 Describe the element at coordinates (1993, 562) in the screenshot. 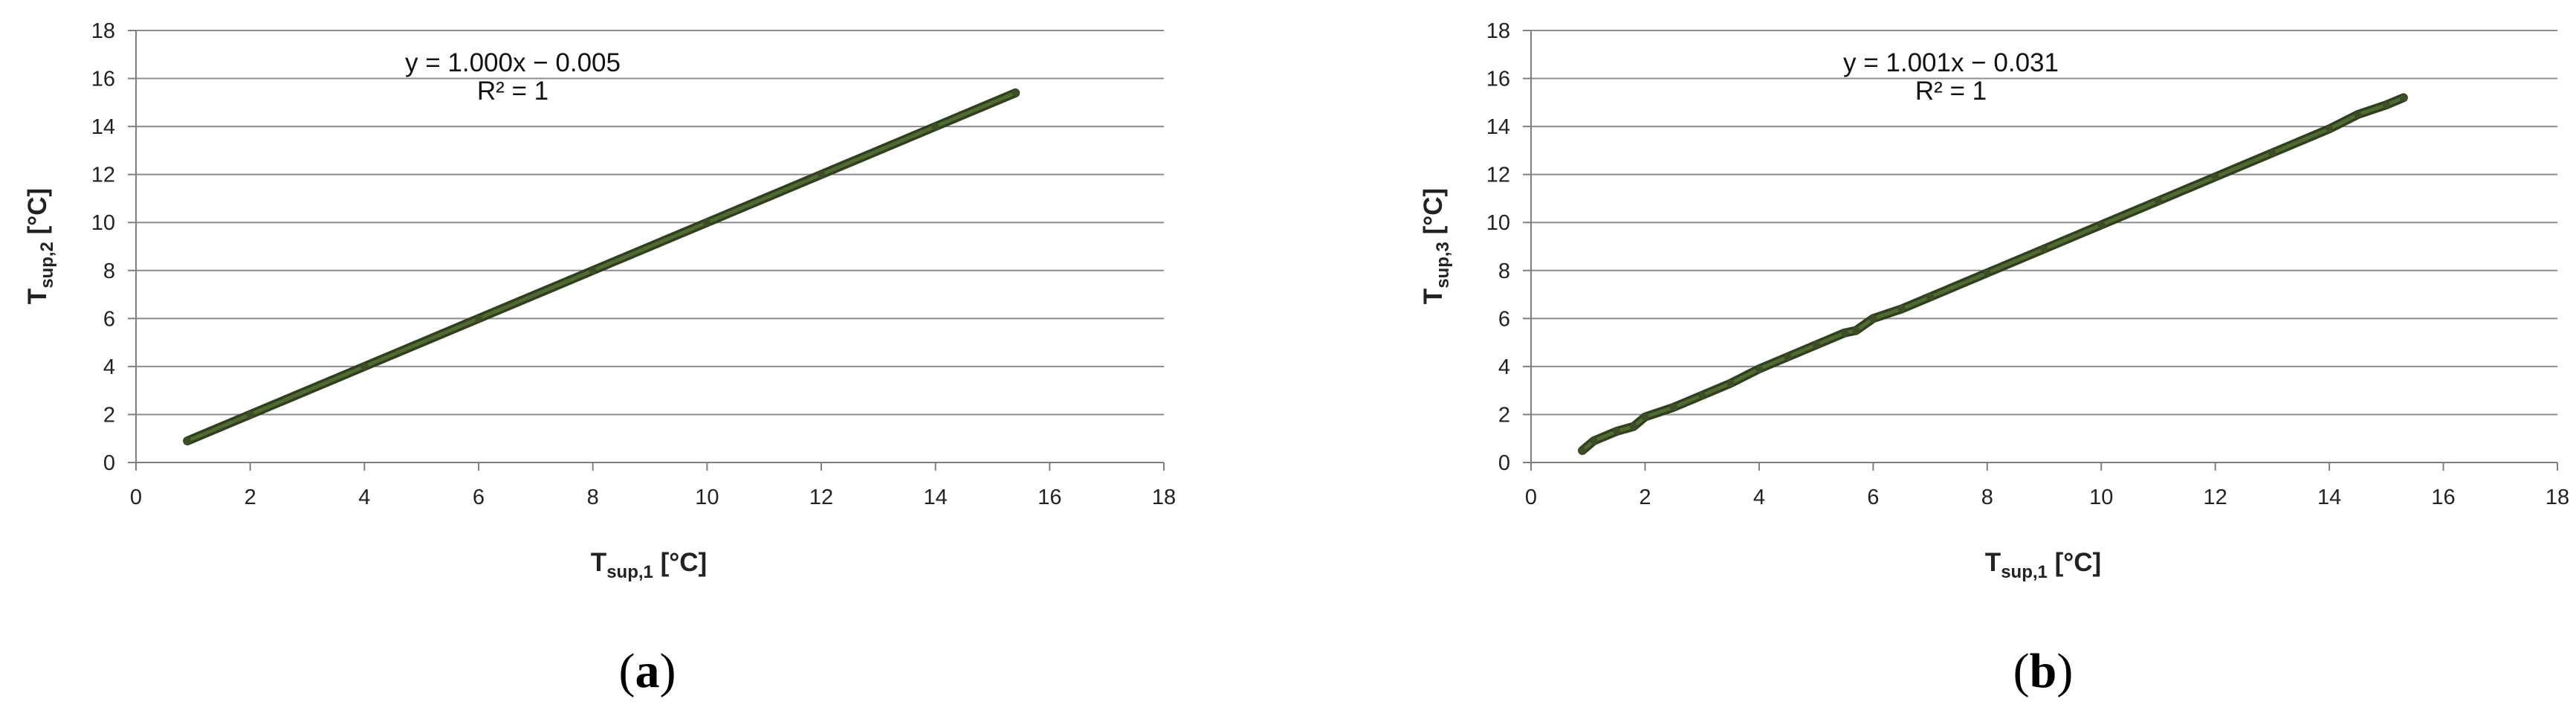

I see `x-axis-title-main: T` at that location.